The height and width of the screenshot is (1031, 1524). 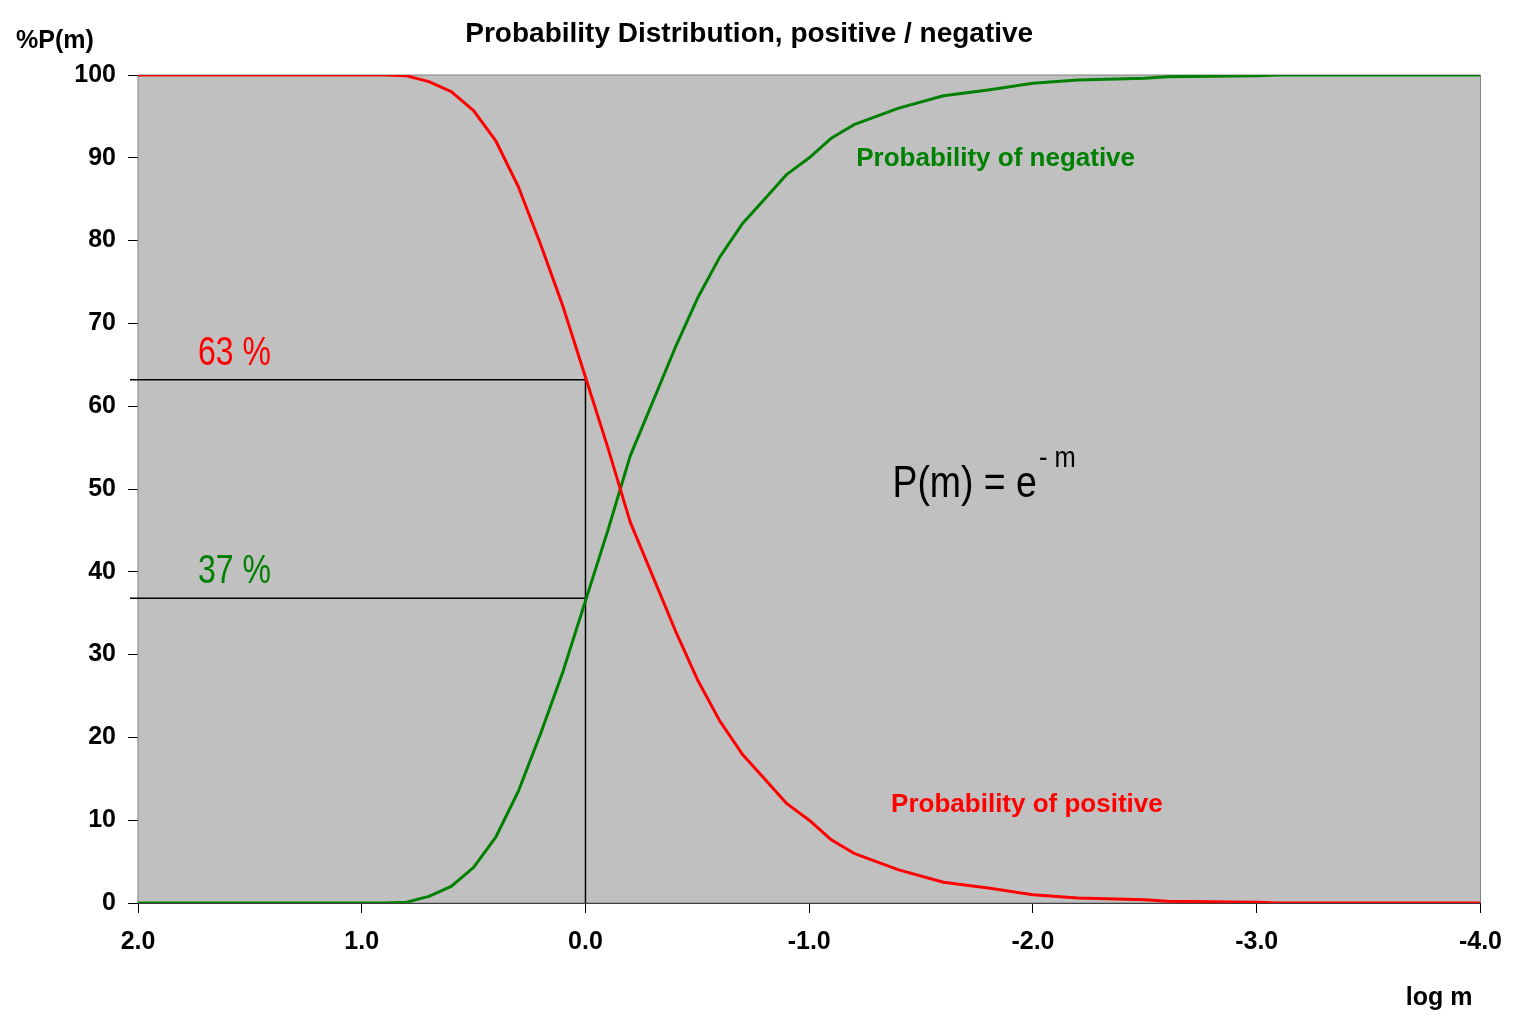 What do you see at coordinates (55, 39) in the screenshot?
I see `y-axis-title: %P(m)` at bounding box center [55, 39].